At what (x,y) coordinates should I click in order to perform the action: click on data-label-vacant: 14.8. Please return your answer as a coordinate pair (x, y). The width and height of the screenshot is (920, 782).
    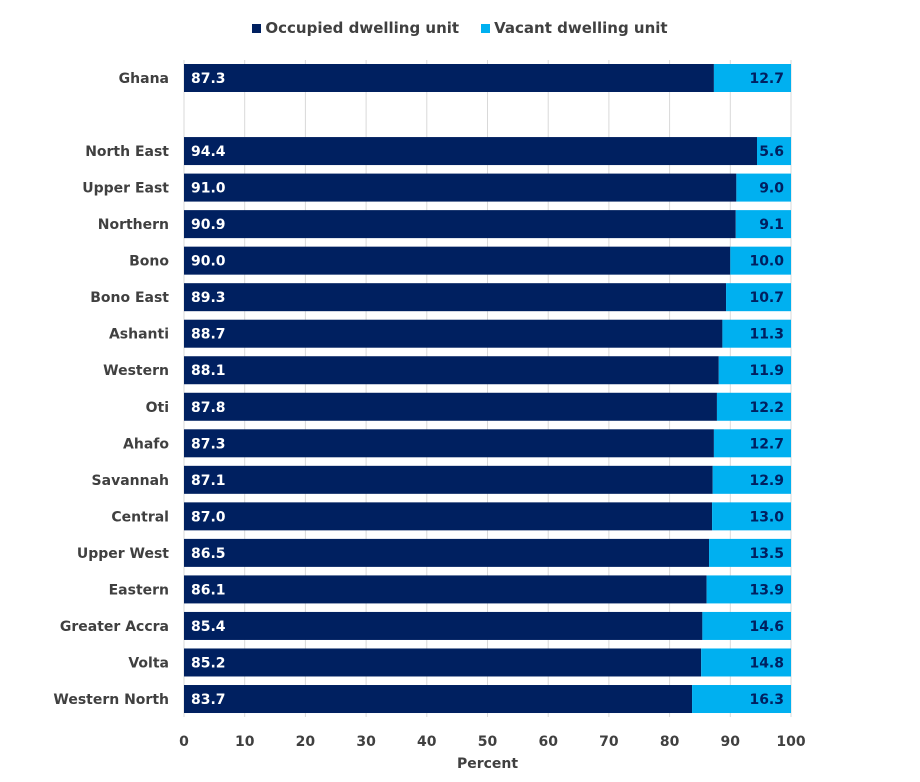
    Looking at the image, I should click on (766, 663).